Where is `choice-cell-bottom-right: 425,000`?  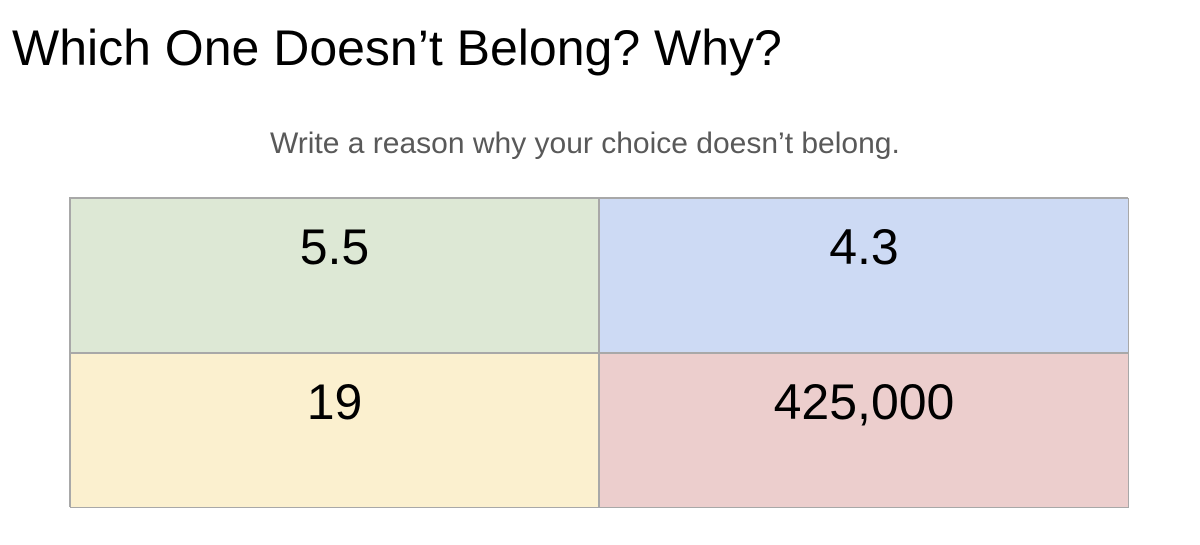
choice-cell-bottom-right: 425,000 is located at coordinates (864, 430).